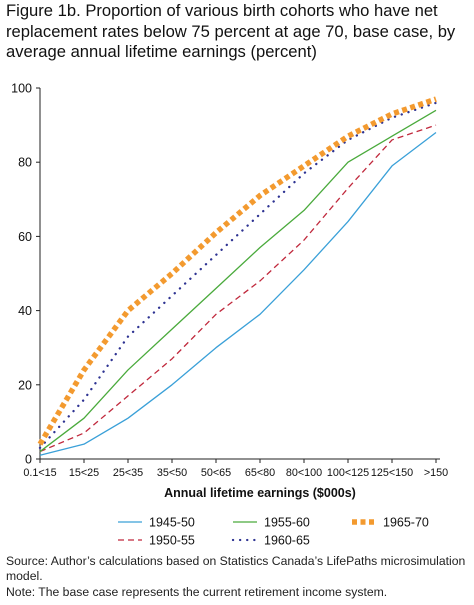 This screenshot has height=605, width=474. I want to click on y-tick-label: 20, so click(25, 385).